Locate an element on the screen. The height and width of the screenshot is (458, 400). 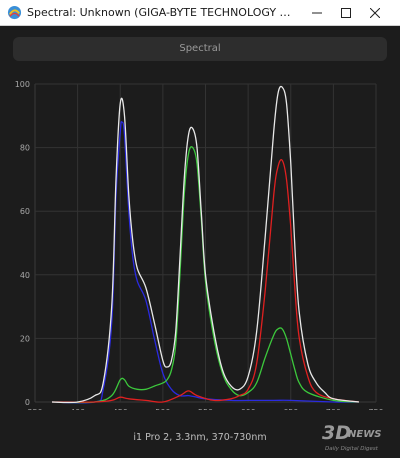
maximize-icon is located at coordinates (346, 13).